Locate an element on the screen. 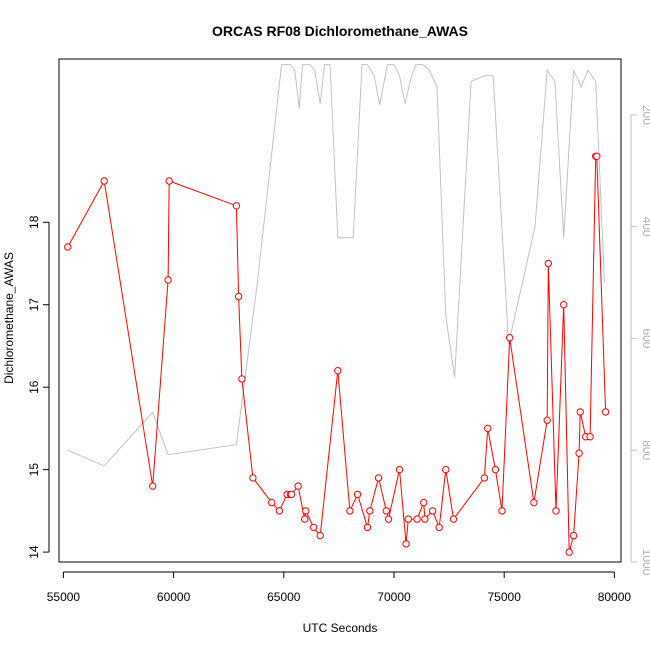  y-axis-right: 200 400 600 800 1000 is located at coordinates (640, 340).